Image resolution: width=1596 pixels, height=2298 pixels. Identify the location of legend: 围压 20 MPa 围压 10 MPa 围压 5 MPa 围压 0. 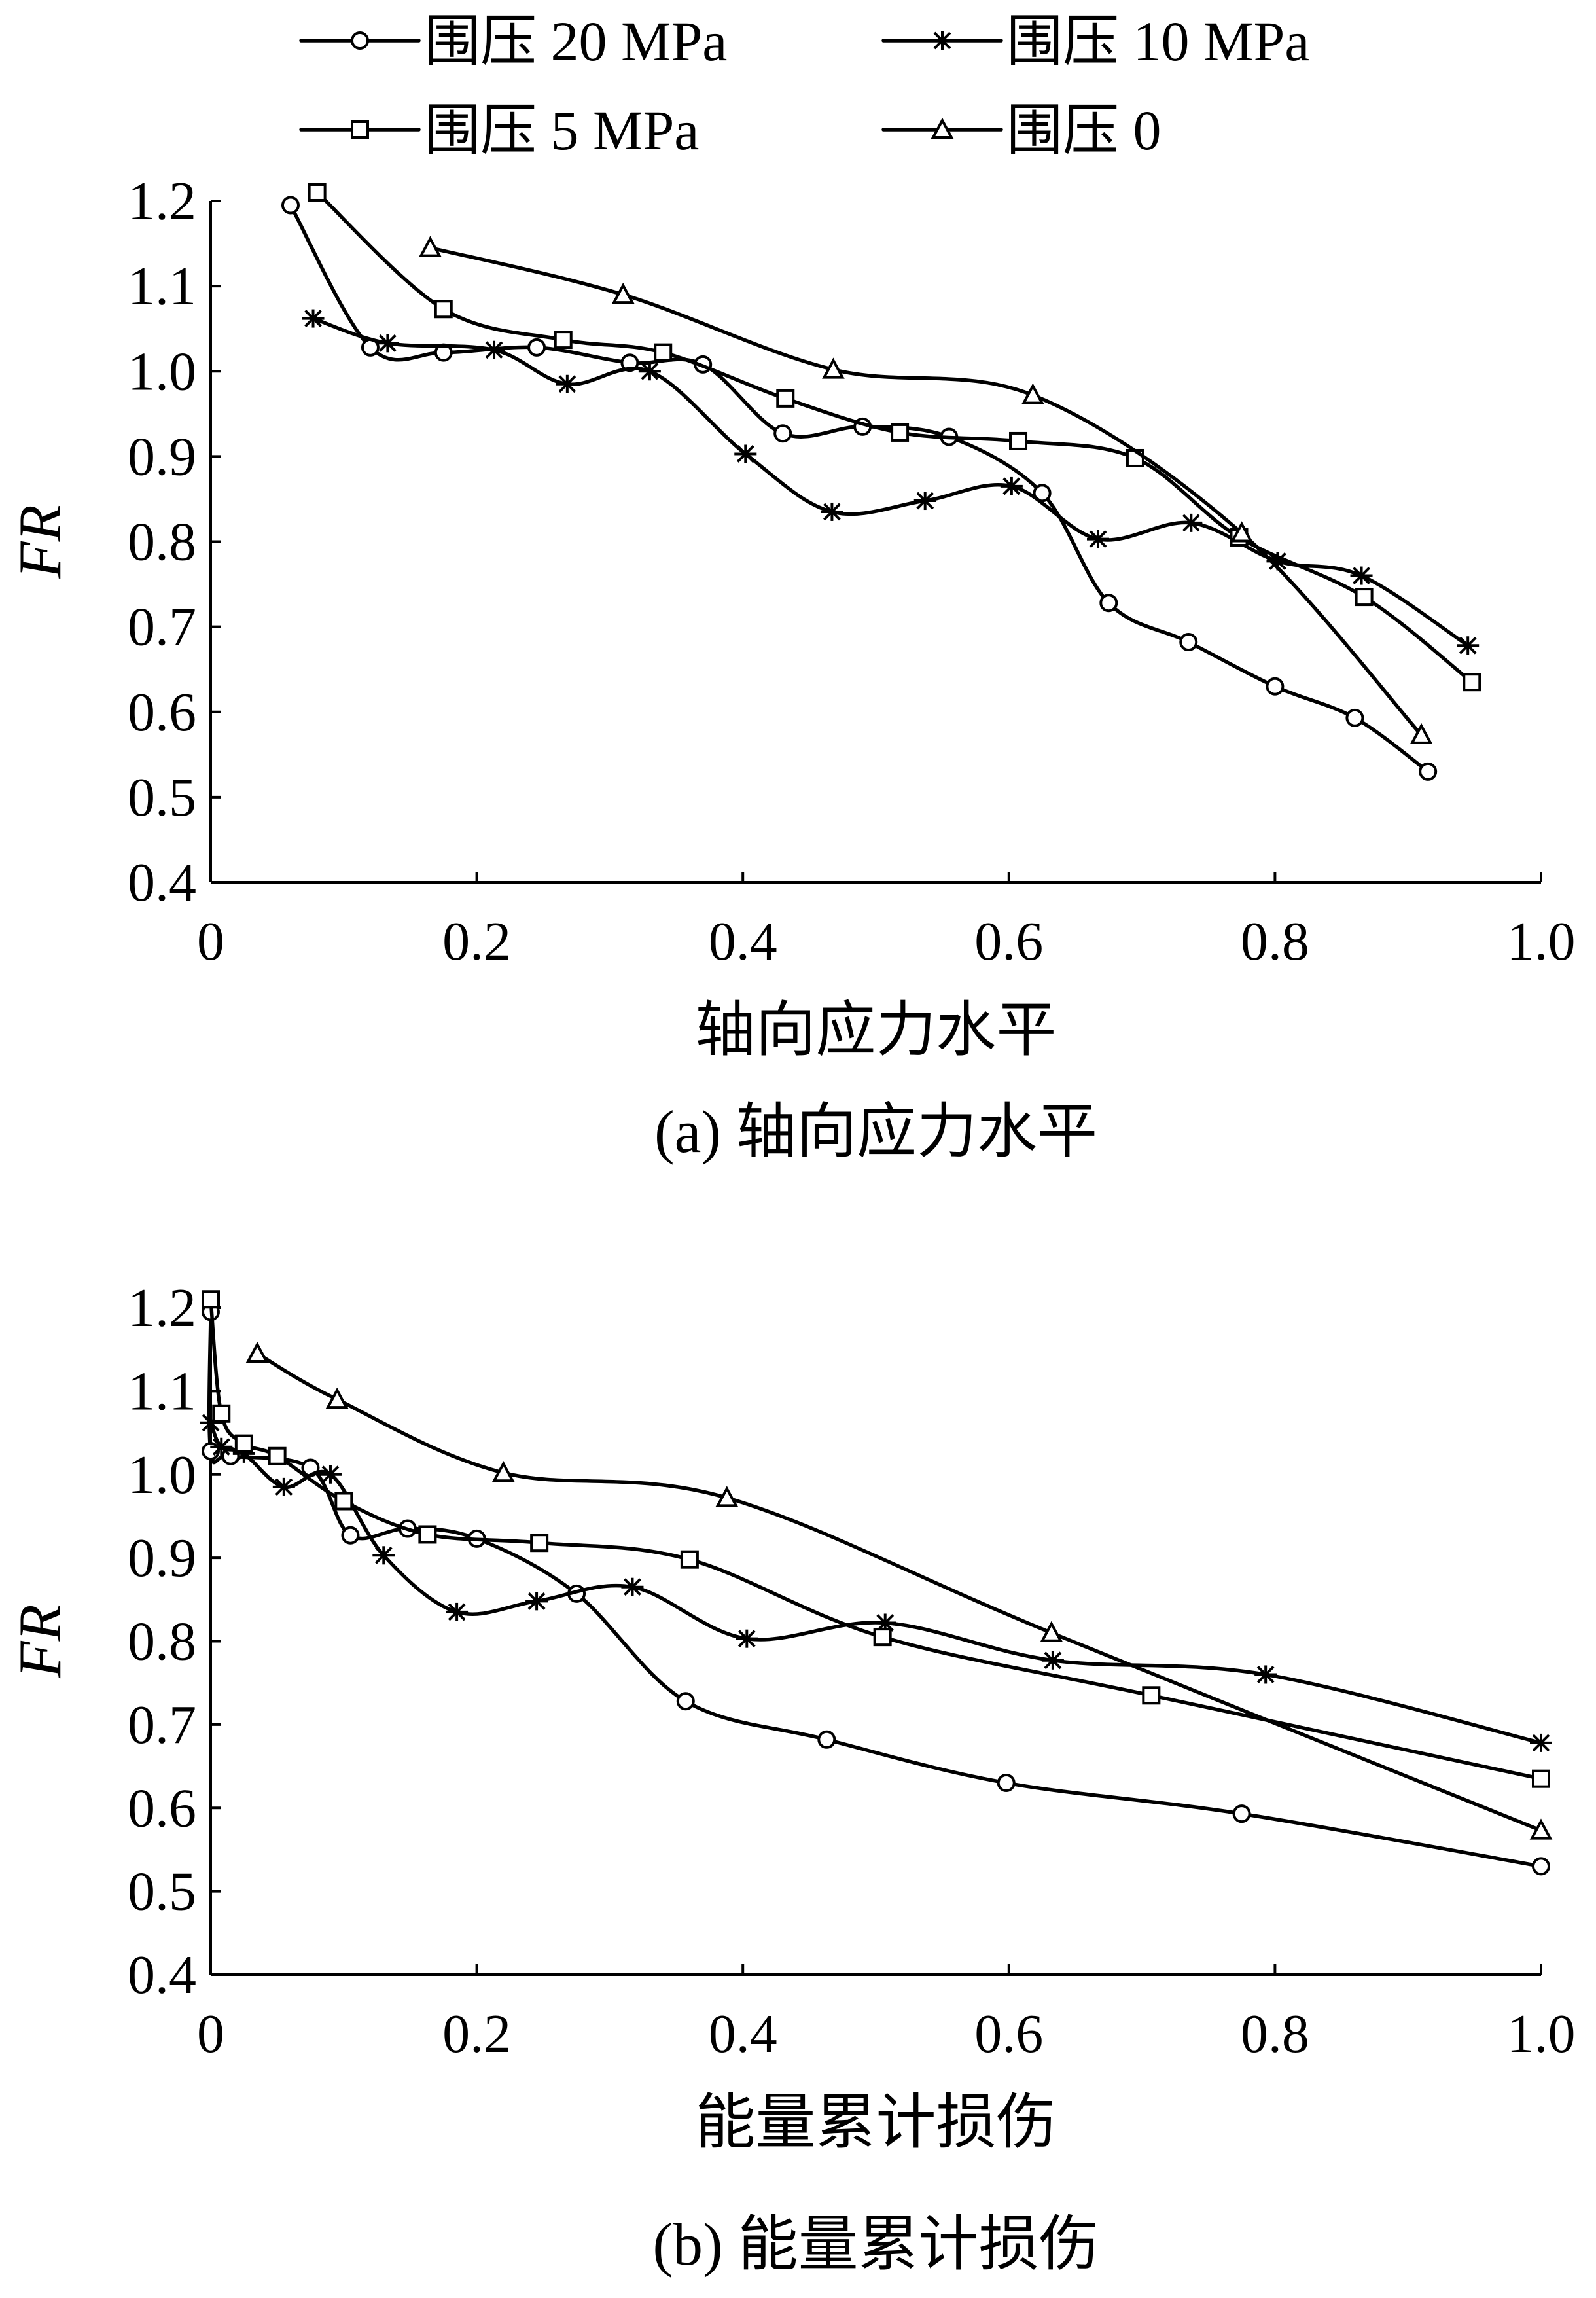
(804, 86).